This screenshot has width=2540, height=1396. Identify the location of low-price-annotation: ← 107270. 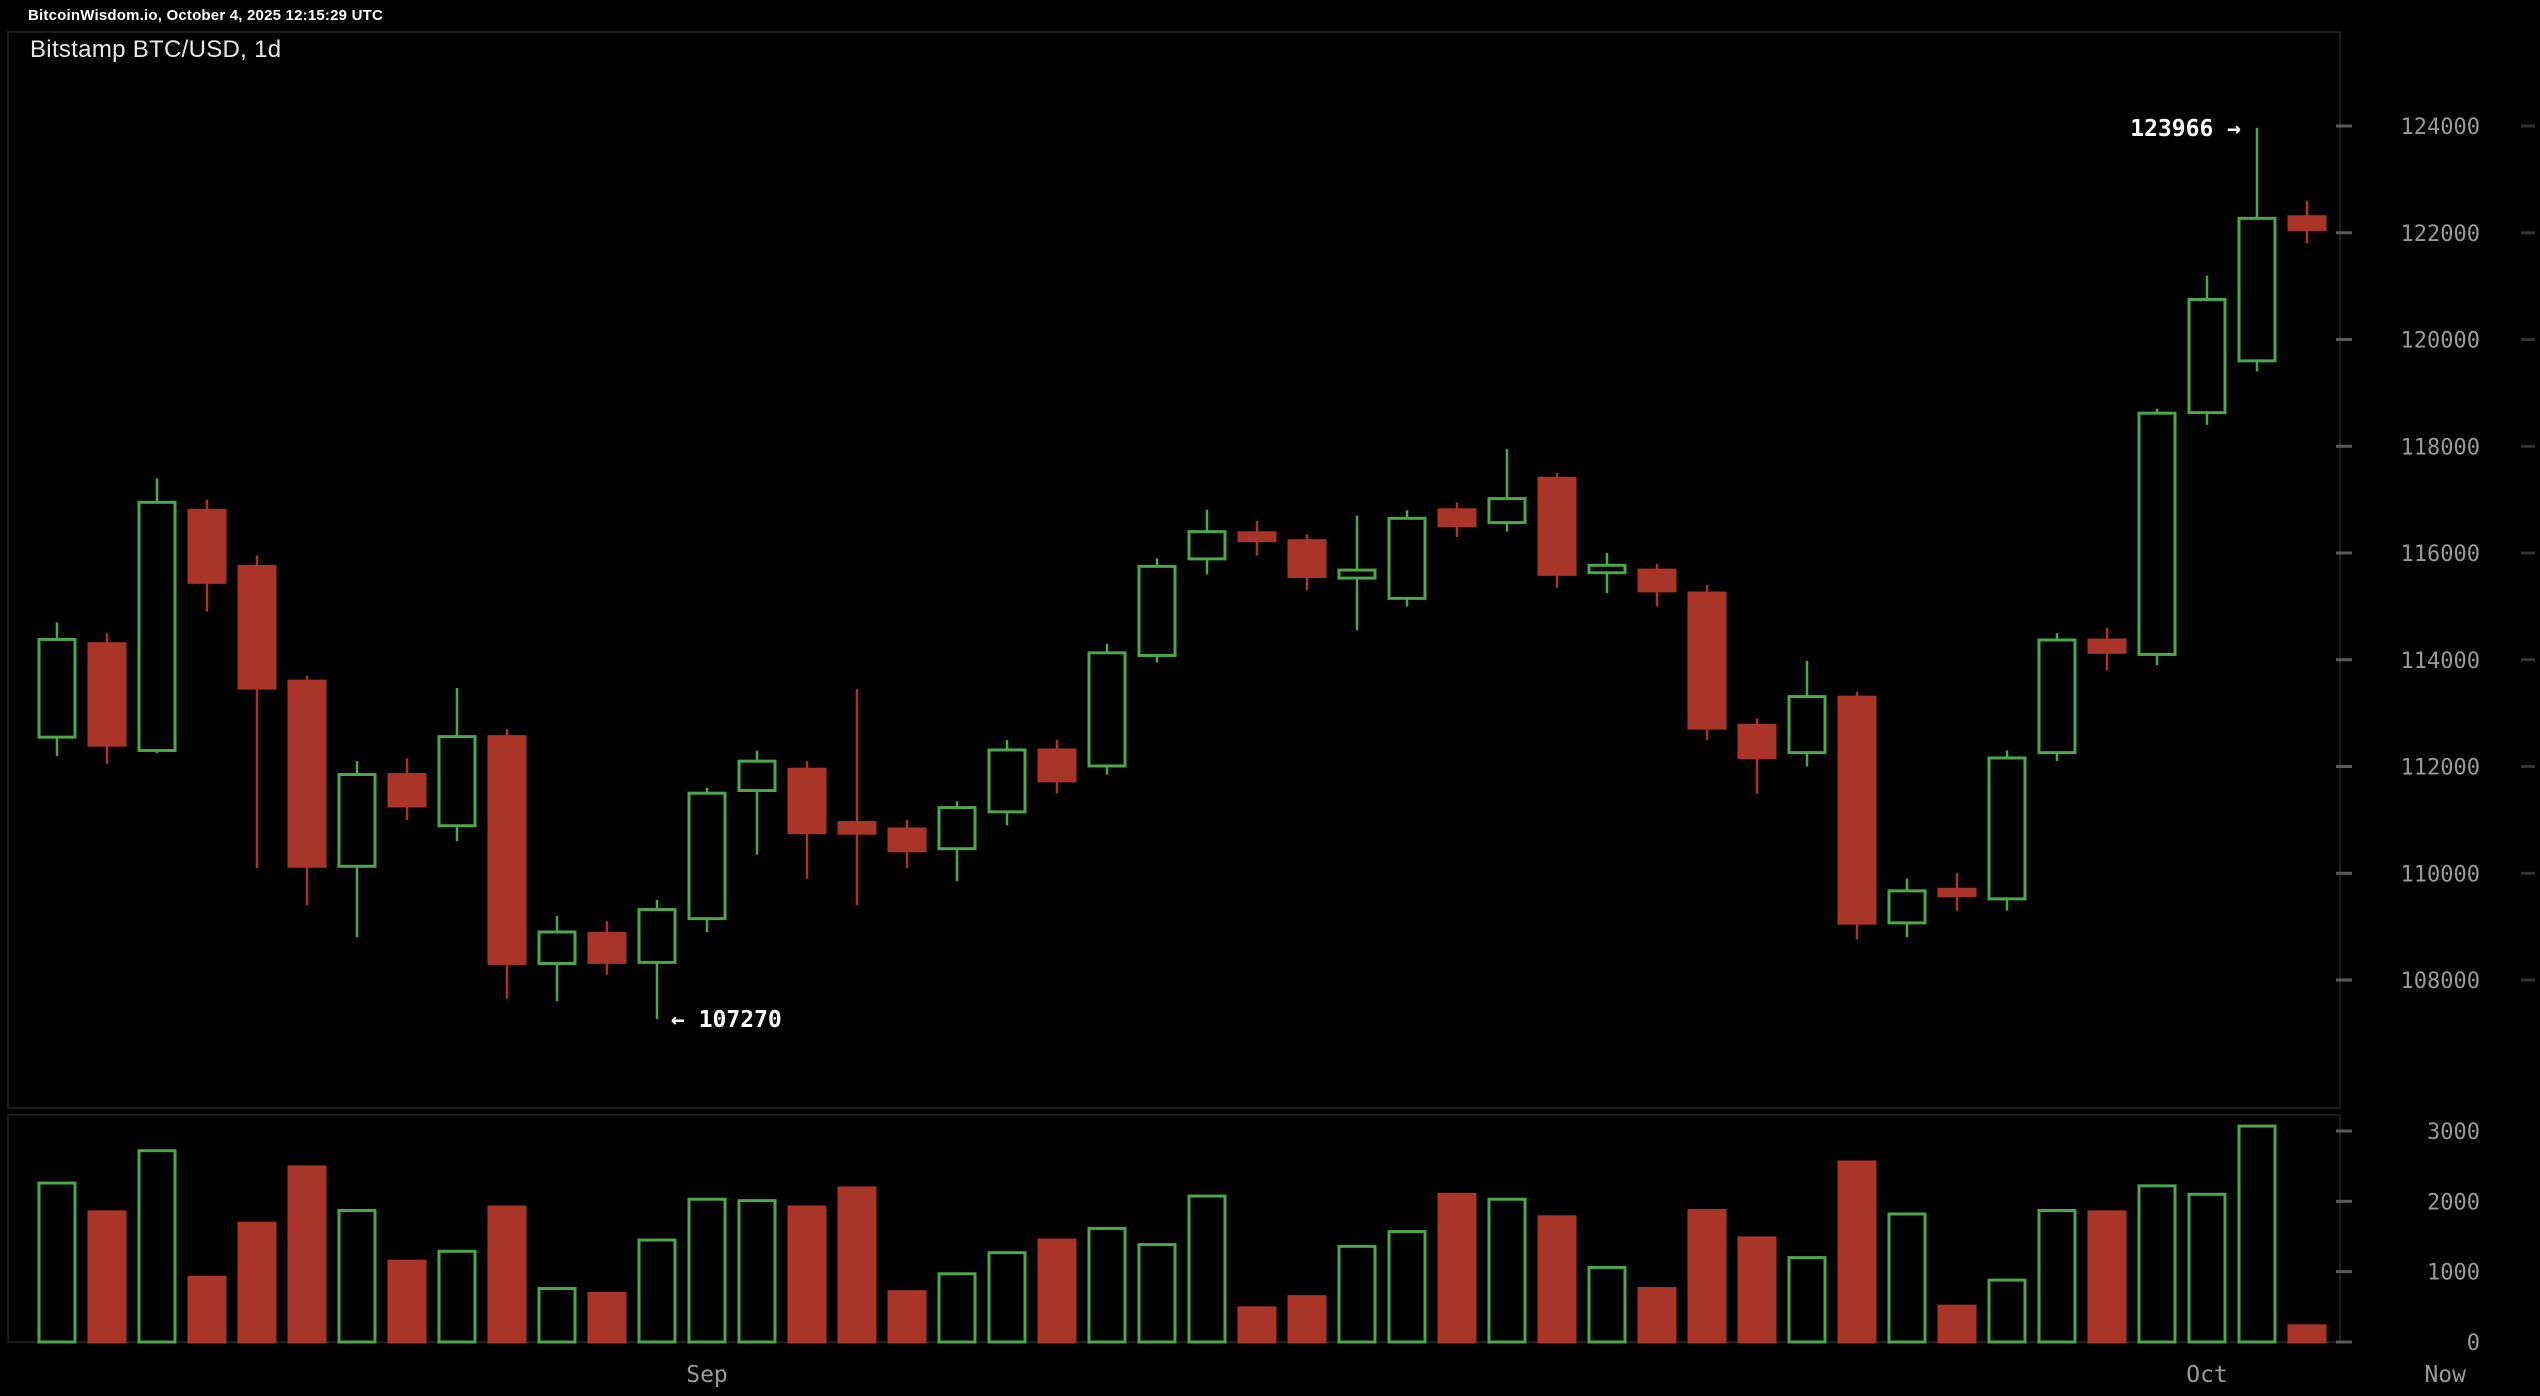
(726, 1020).